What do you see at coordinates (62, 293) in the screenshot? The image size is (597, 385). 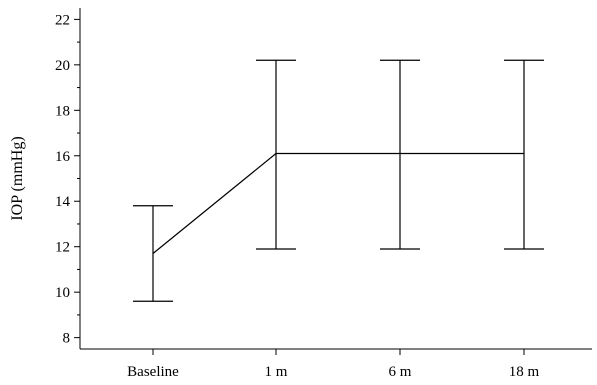 I see `y-tick-label: 10` at bounding box center [62, 293].